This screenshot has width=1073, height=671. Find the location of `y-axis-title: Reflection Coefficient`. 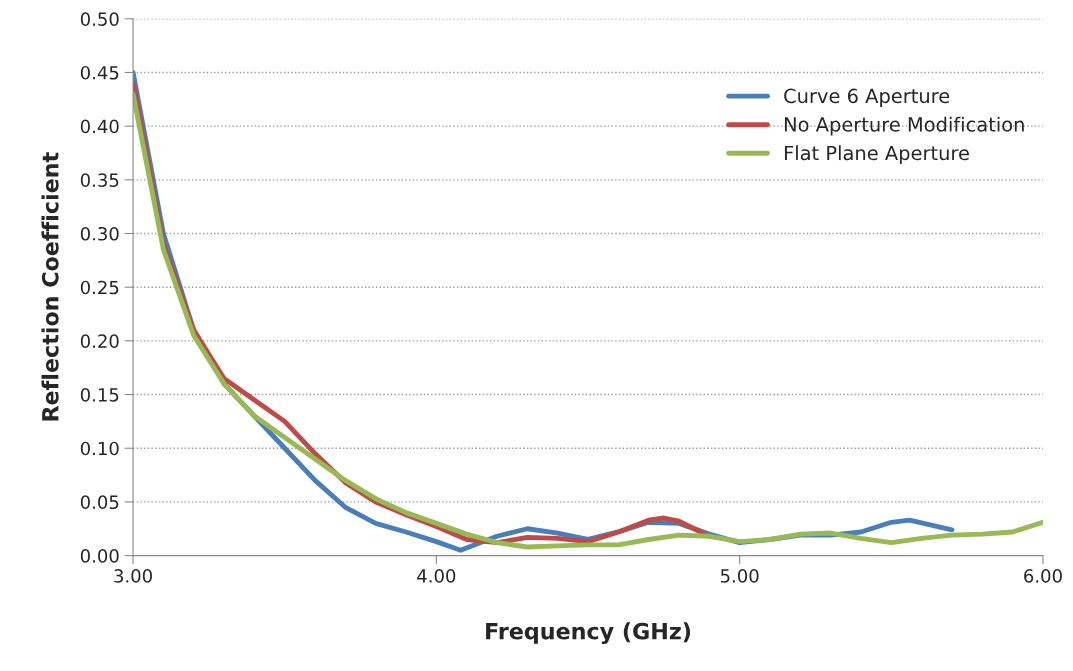

y-axis-title: Reflection Coefficient is located at coordinates (50, 286).